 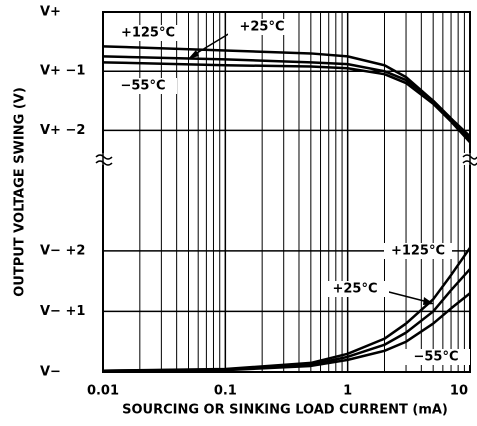 I want to click on x-tick-label: 0.01, so click(x=103, y=391).